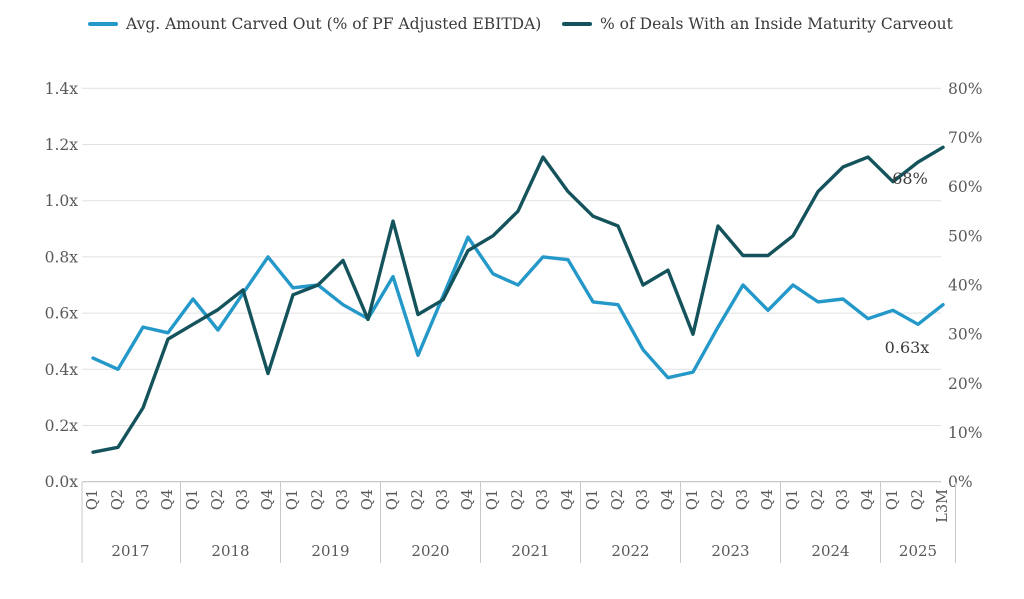 This screenshot has height=599, width=1024. Describe the element at coordinates (730, 551) in the screenshot. I see `year-label-2023: 2023` at that location.